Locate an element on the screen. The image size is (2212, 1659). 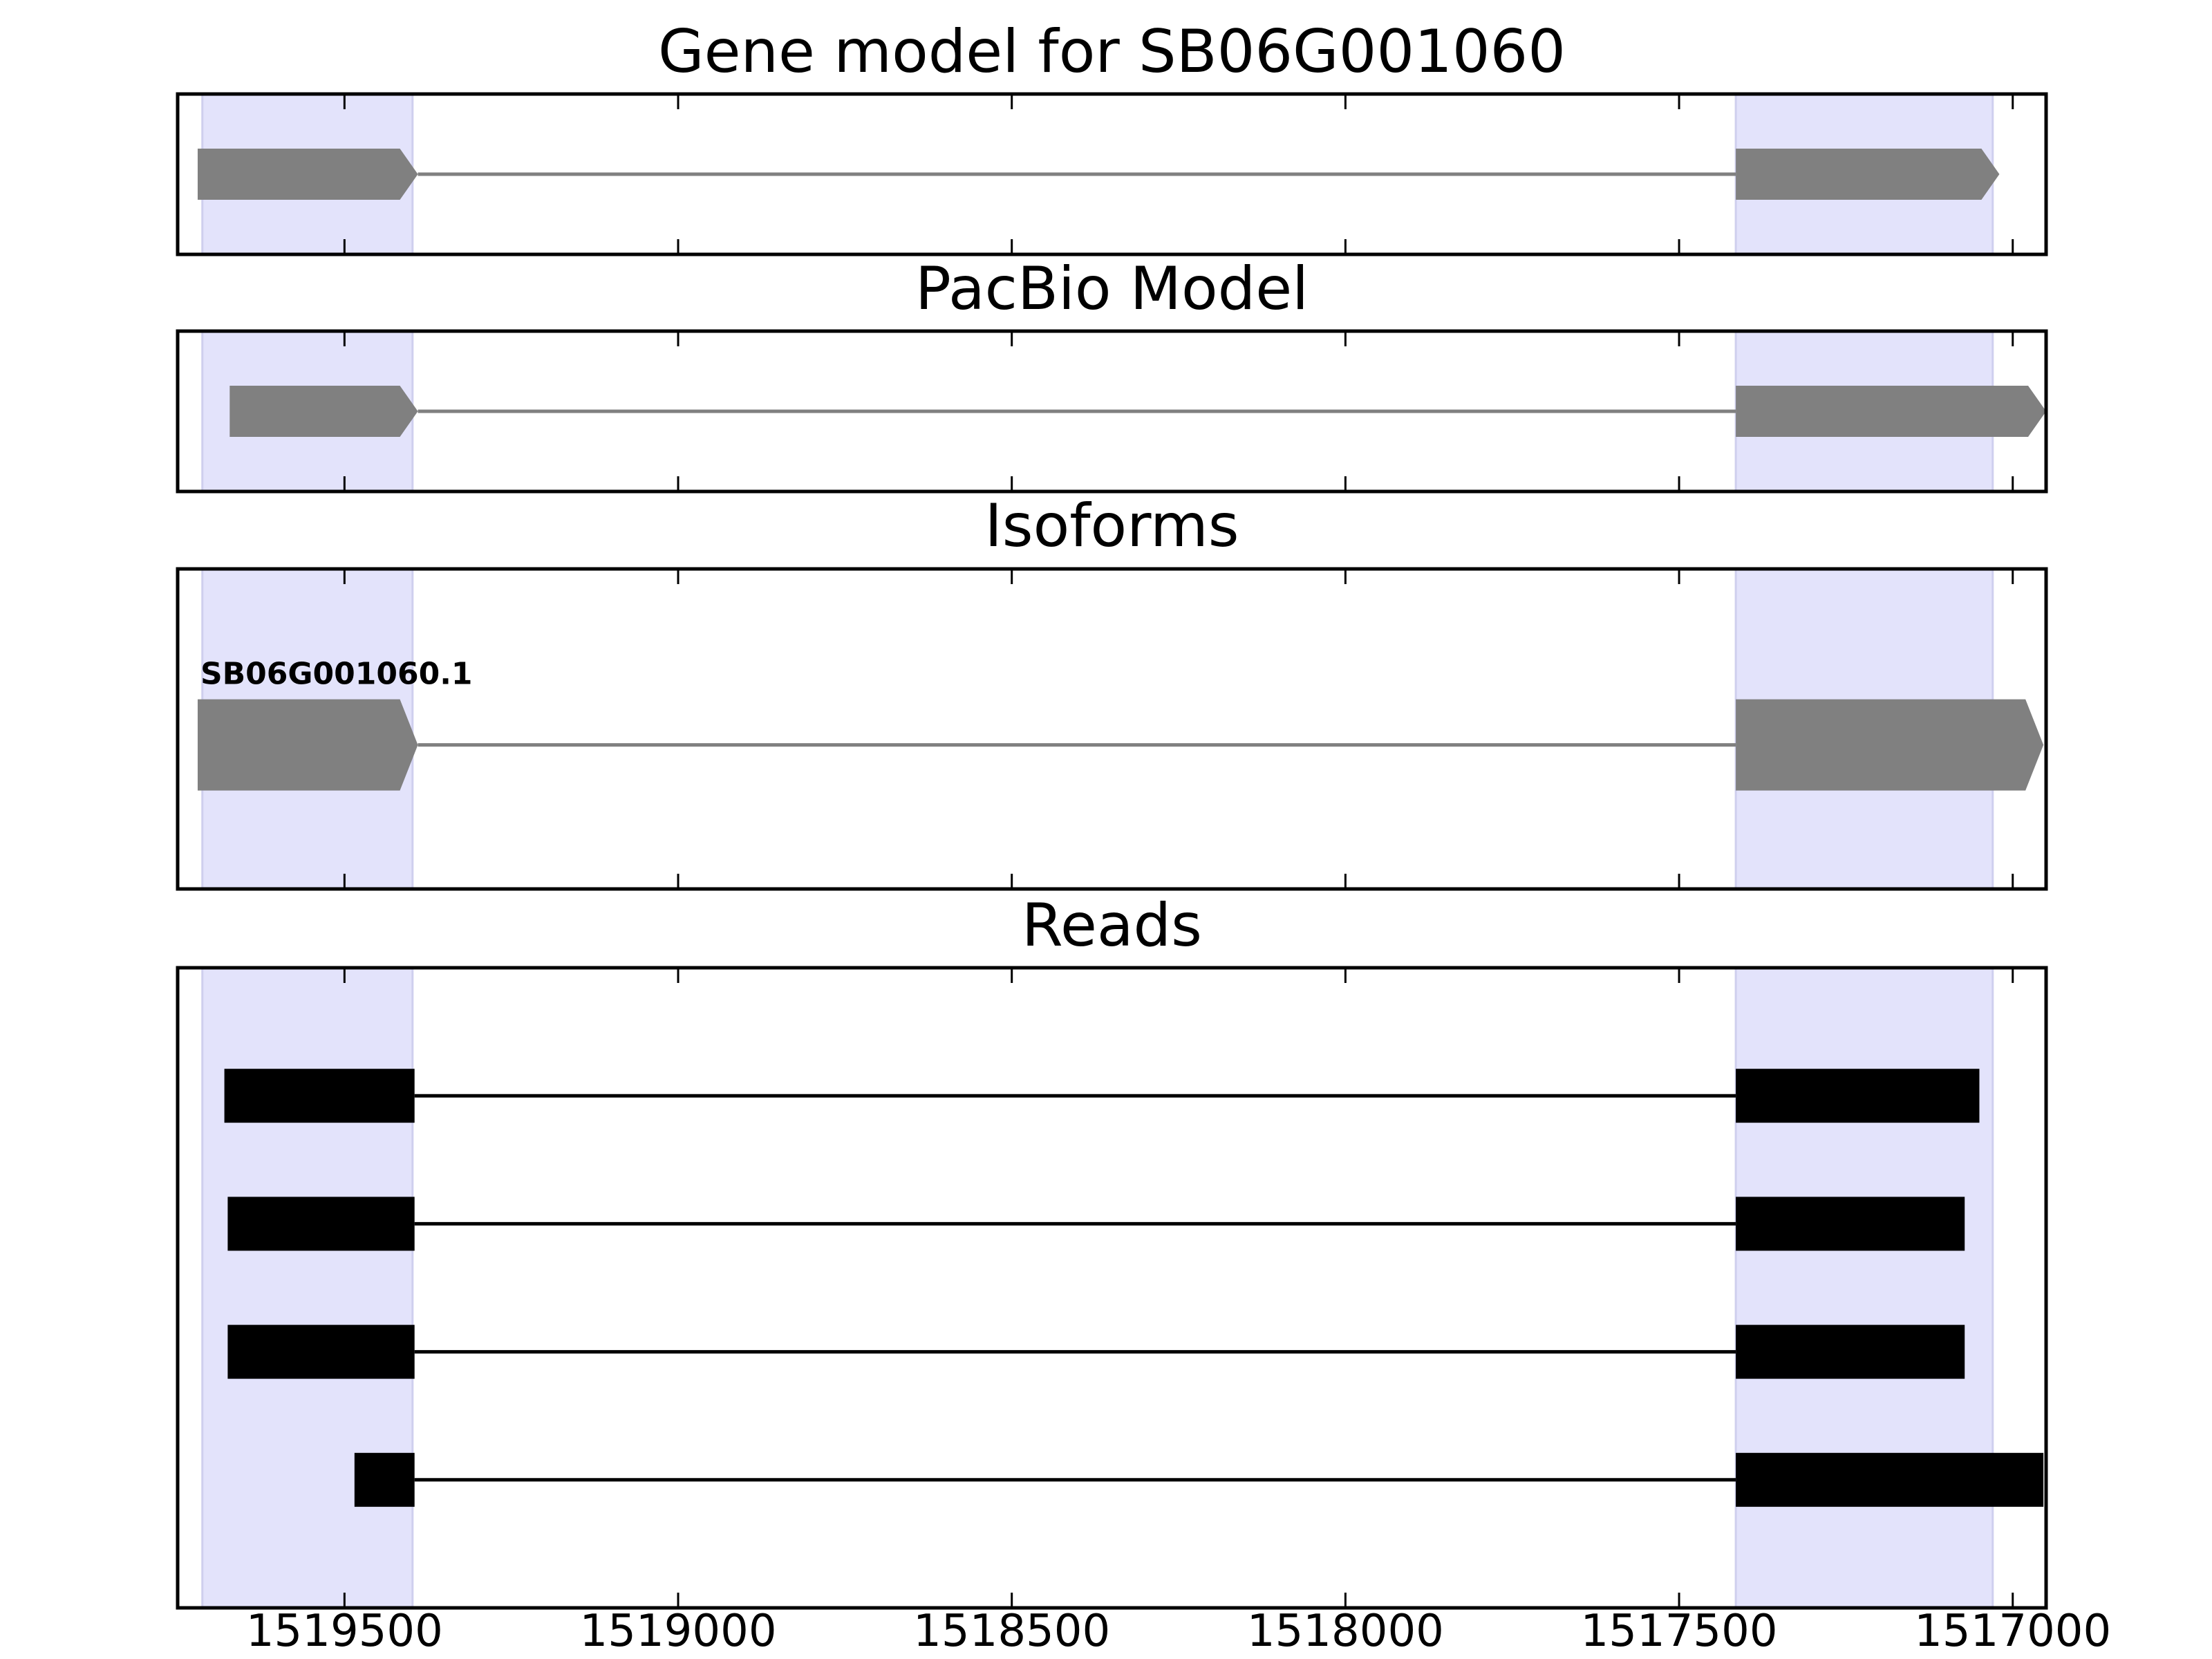
isoform-label: SB06G001060.1 is located at coordinates (337, 674).